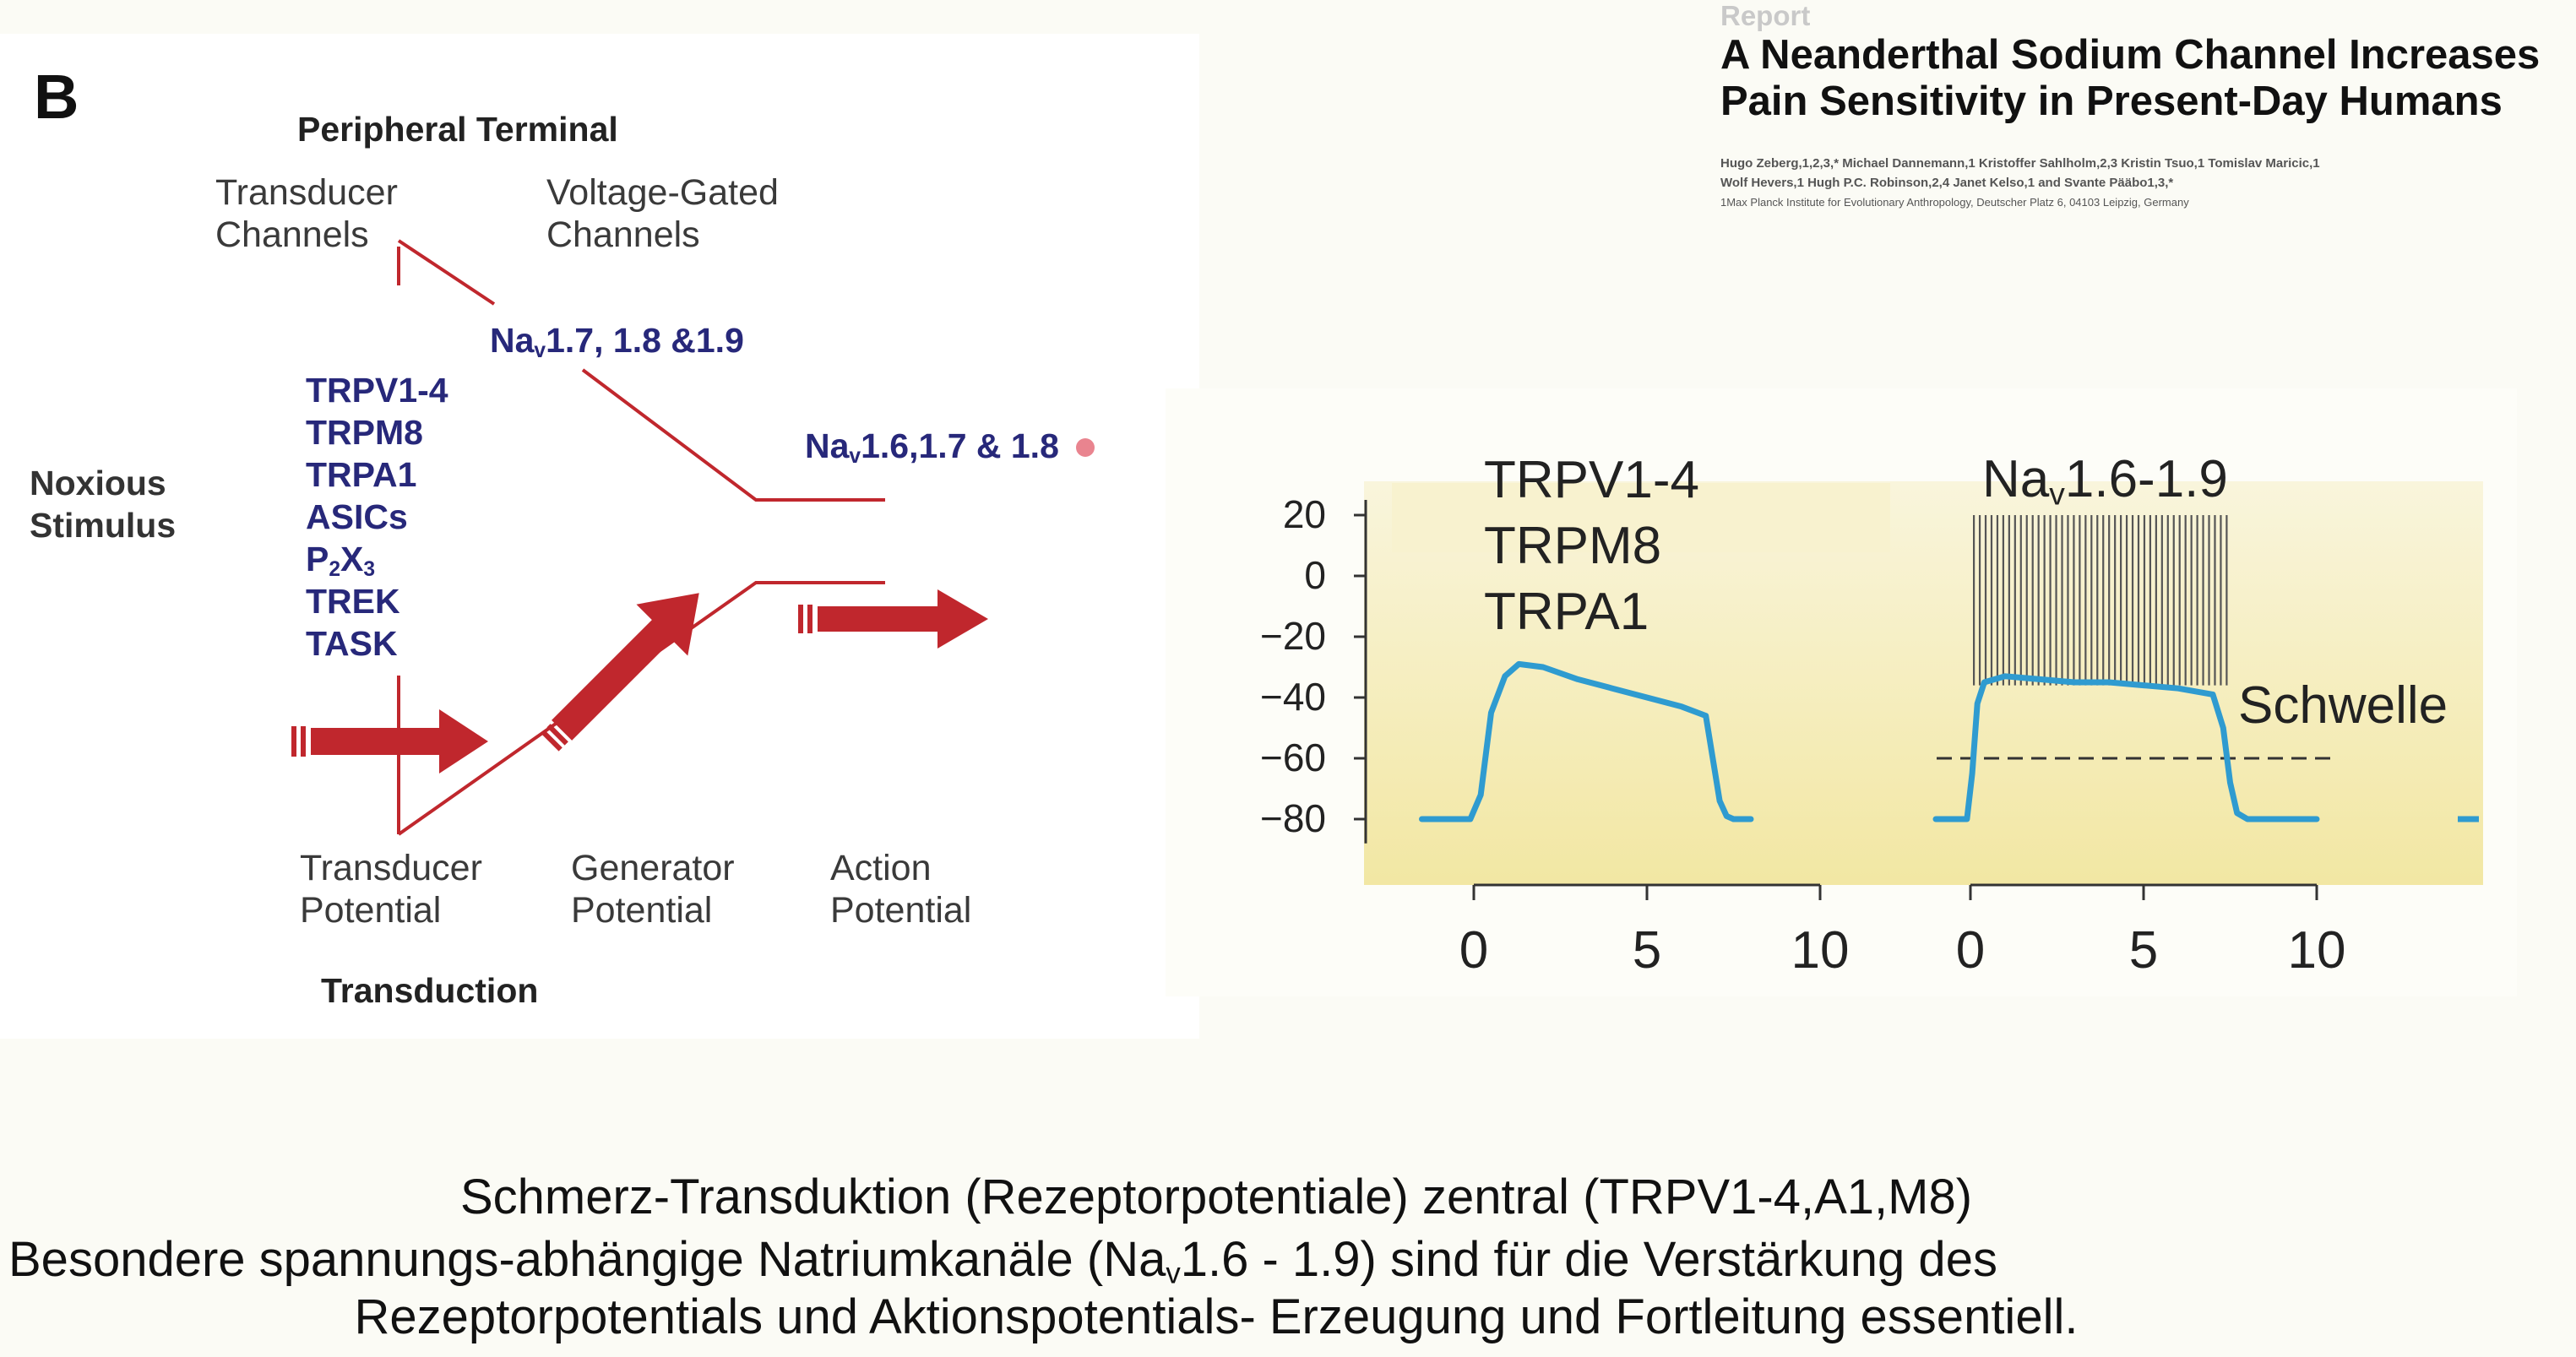 Image resolution: width=2576 pixels, height=1357 pixels. What do you see at coordinates (2126, 747) in the screenshot?
I see `sodium-channel-trace` at bounding box center [2126, 747].